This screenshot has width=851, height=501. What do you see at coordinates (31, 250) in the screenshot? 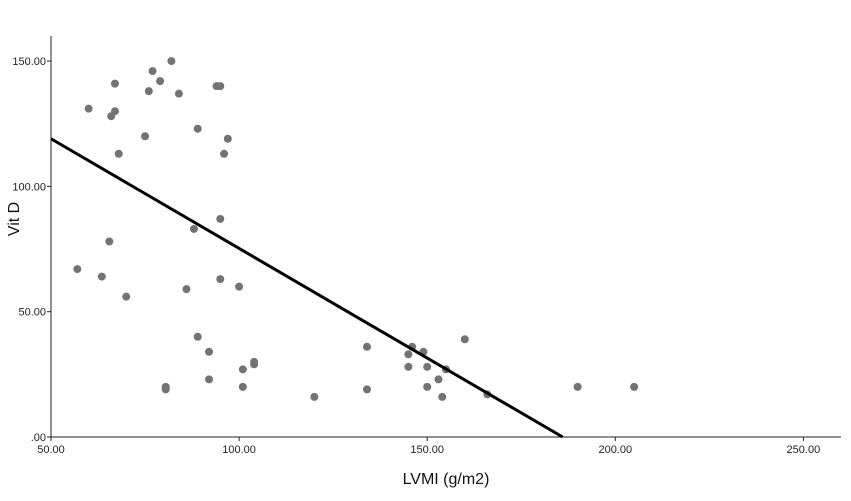
I see `y-axis-ticks: .00 50.00 100.00 150.00` at bounding box center [31, 250].